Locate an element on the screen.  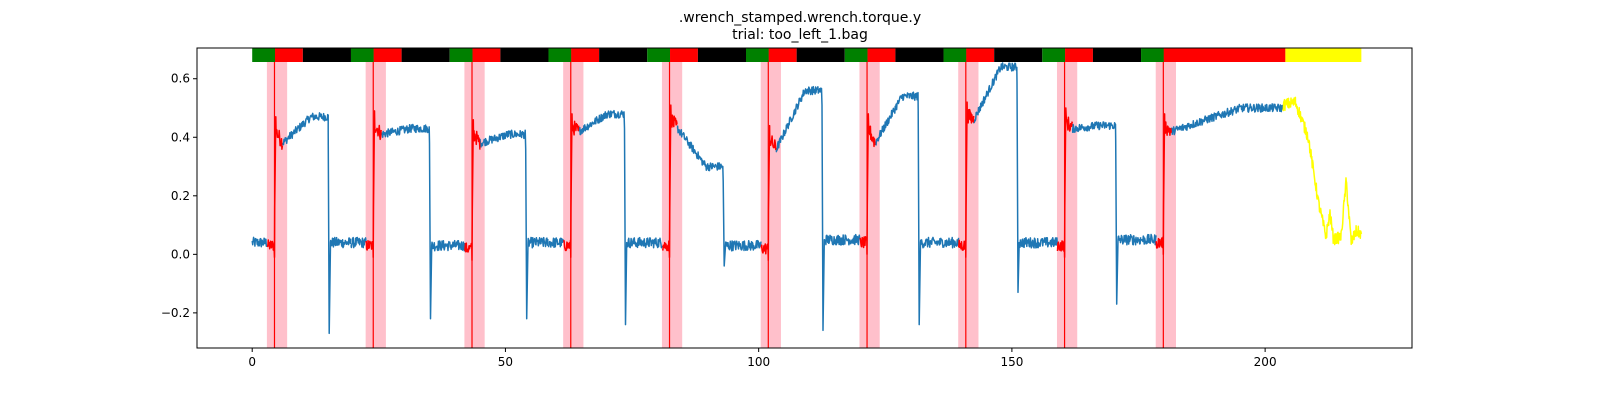
y-tick-label-1: 0.0 is located at coordinates (180, 254).